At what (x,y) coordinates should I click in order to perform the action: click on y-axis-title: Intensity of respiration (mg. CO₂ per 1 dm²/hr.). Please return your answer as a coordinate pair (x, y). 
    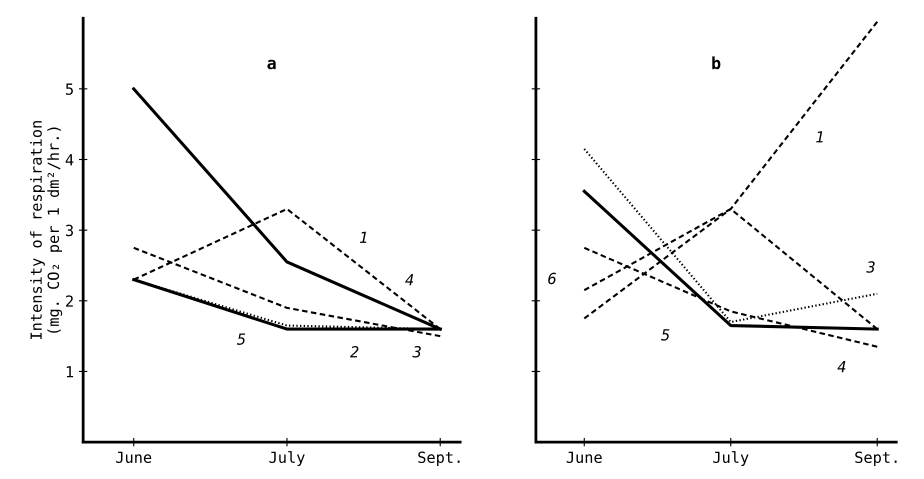
    Looking at the image, I should click on (46, 230).